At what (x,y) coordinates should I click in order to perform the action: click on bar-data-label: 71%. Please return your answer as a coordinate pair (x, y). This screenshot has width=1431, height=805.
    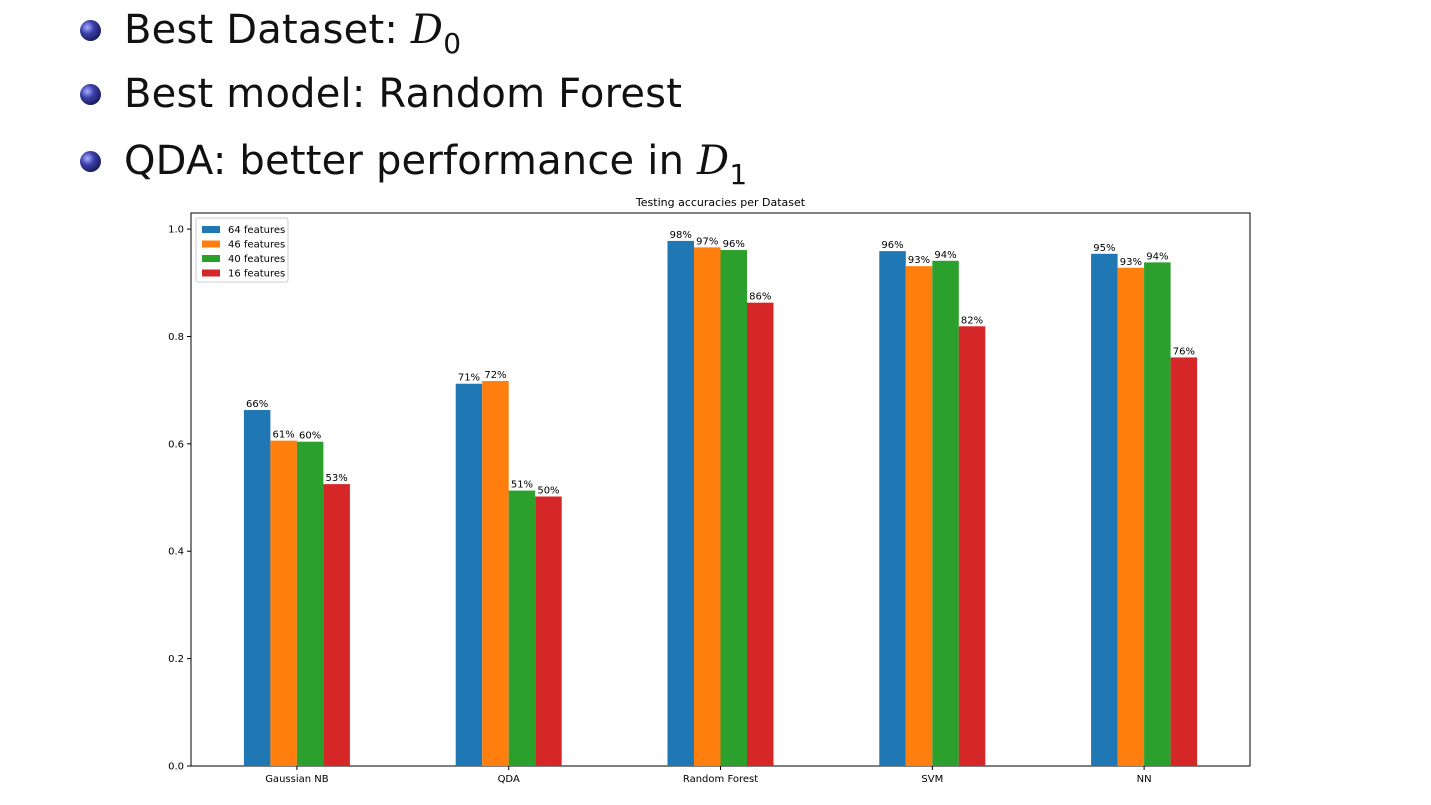
    Looking at the image, I should click on (469, 378).